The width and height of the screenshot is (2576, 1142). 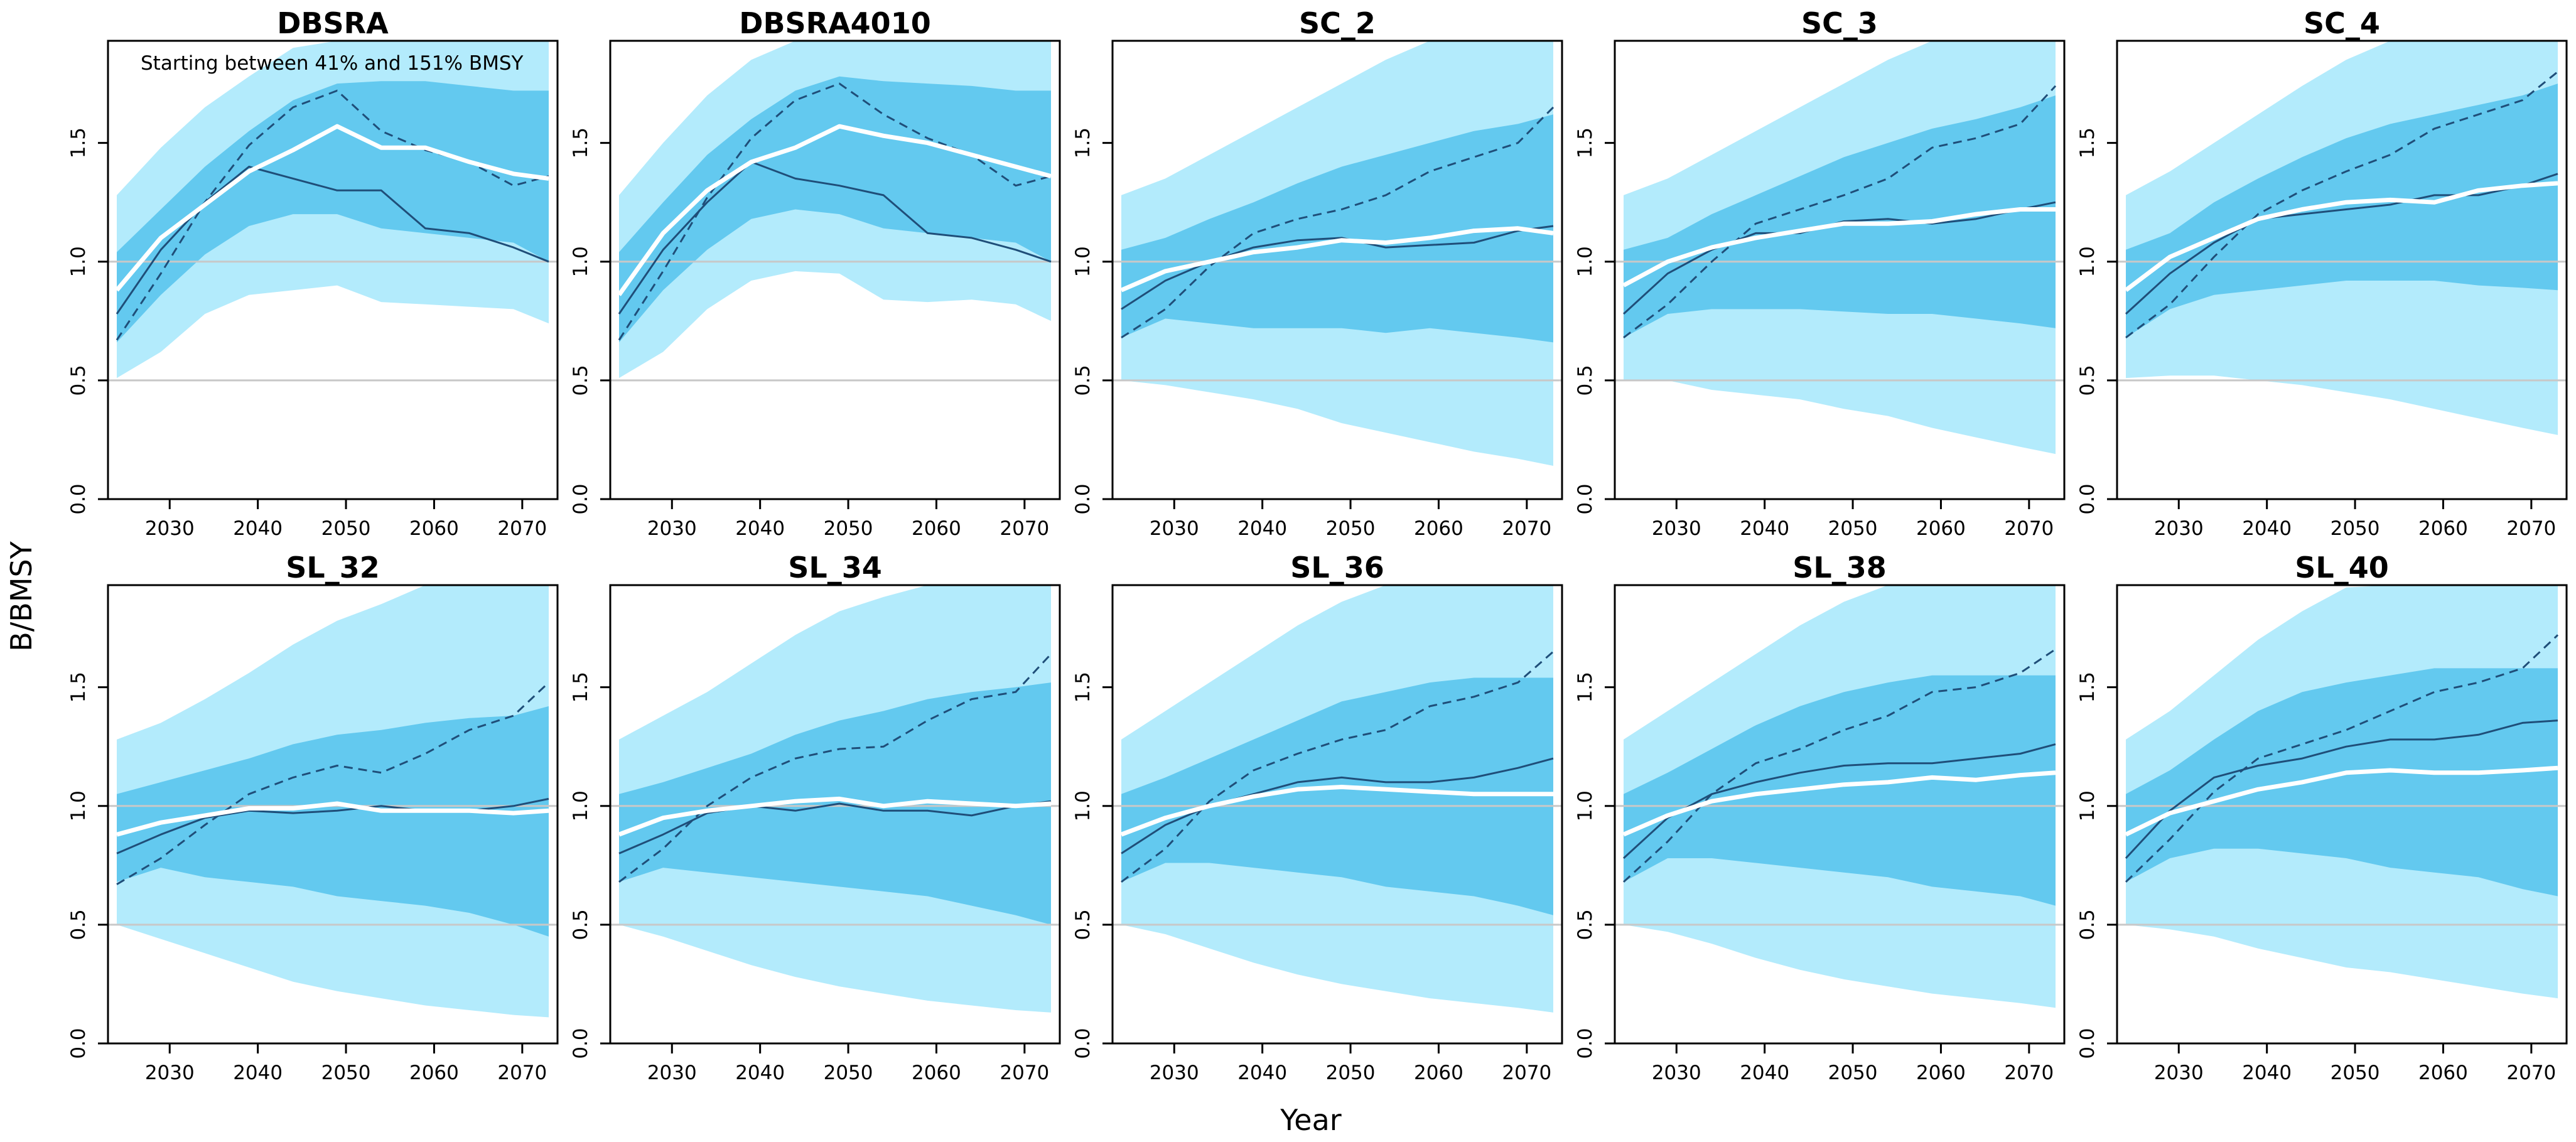 I want to click on panel-sc-2: SC_2 2030 2040 2050 2060 2070 0.0 0.5 1.0 1.5, so click(x=1318, y=273).